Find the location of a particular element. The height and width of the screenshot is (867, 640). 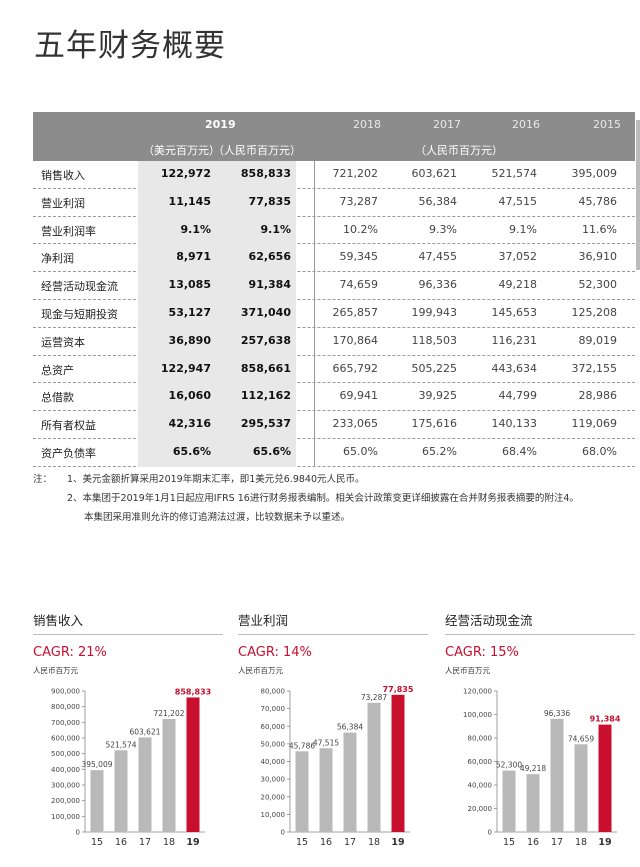

y-tick-label: 100,000 is located at coordinates (477, 715).